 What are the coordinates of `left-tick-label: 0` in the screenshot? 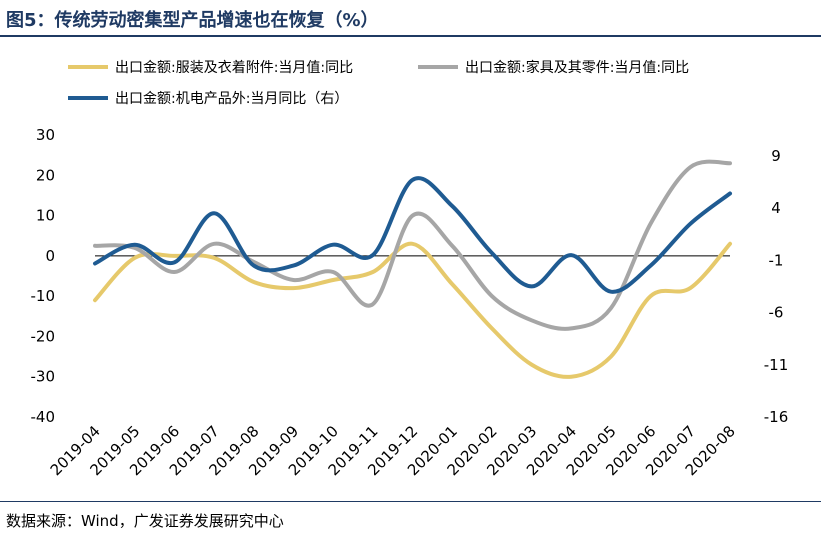 It's located at (50, 256).